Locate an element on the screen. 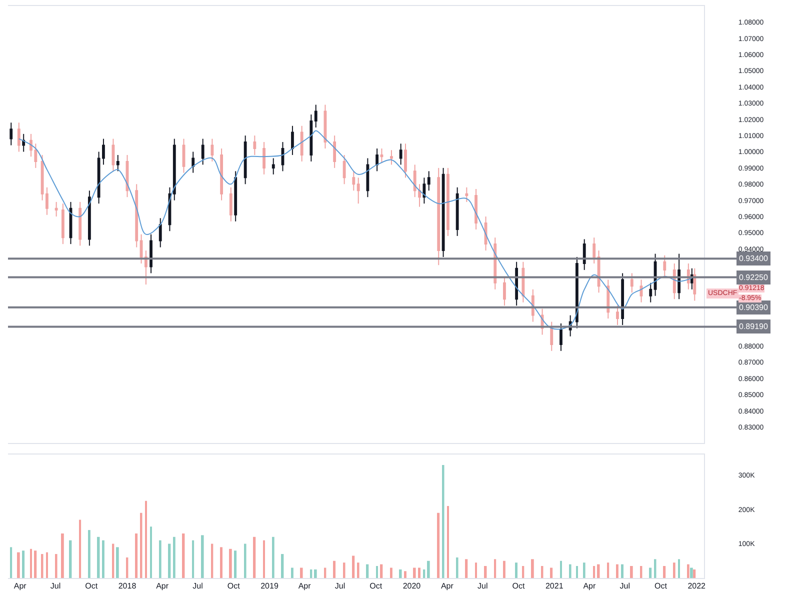  ref-line-label: 0.90390 is located at coordinates (753, 307).